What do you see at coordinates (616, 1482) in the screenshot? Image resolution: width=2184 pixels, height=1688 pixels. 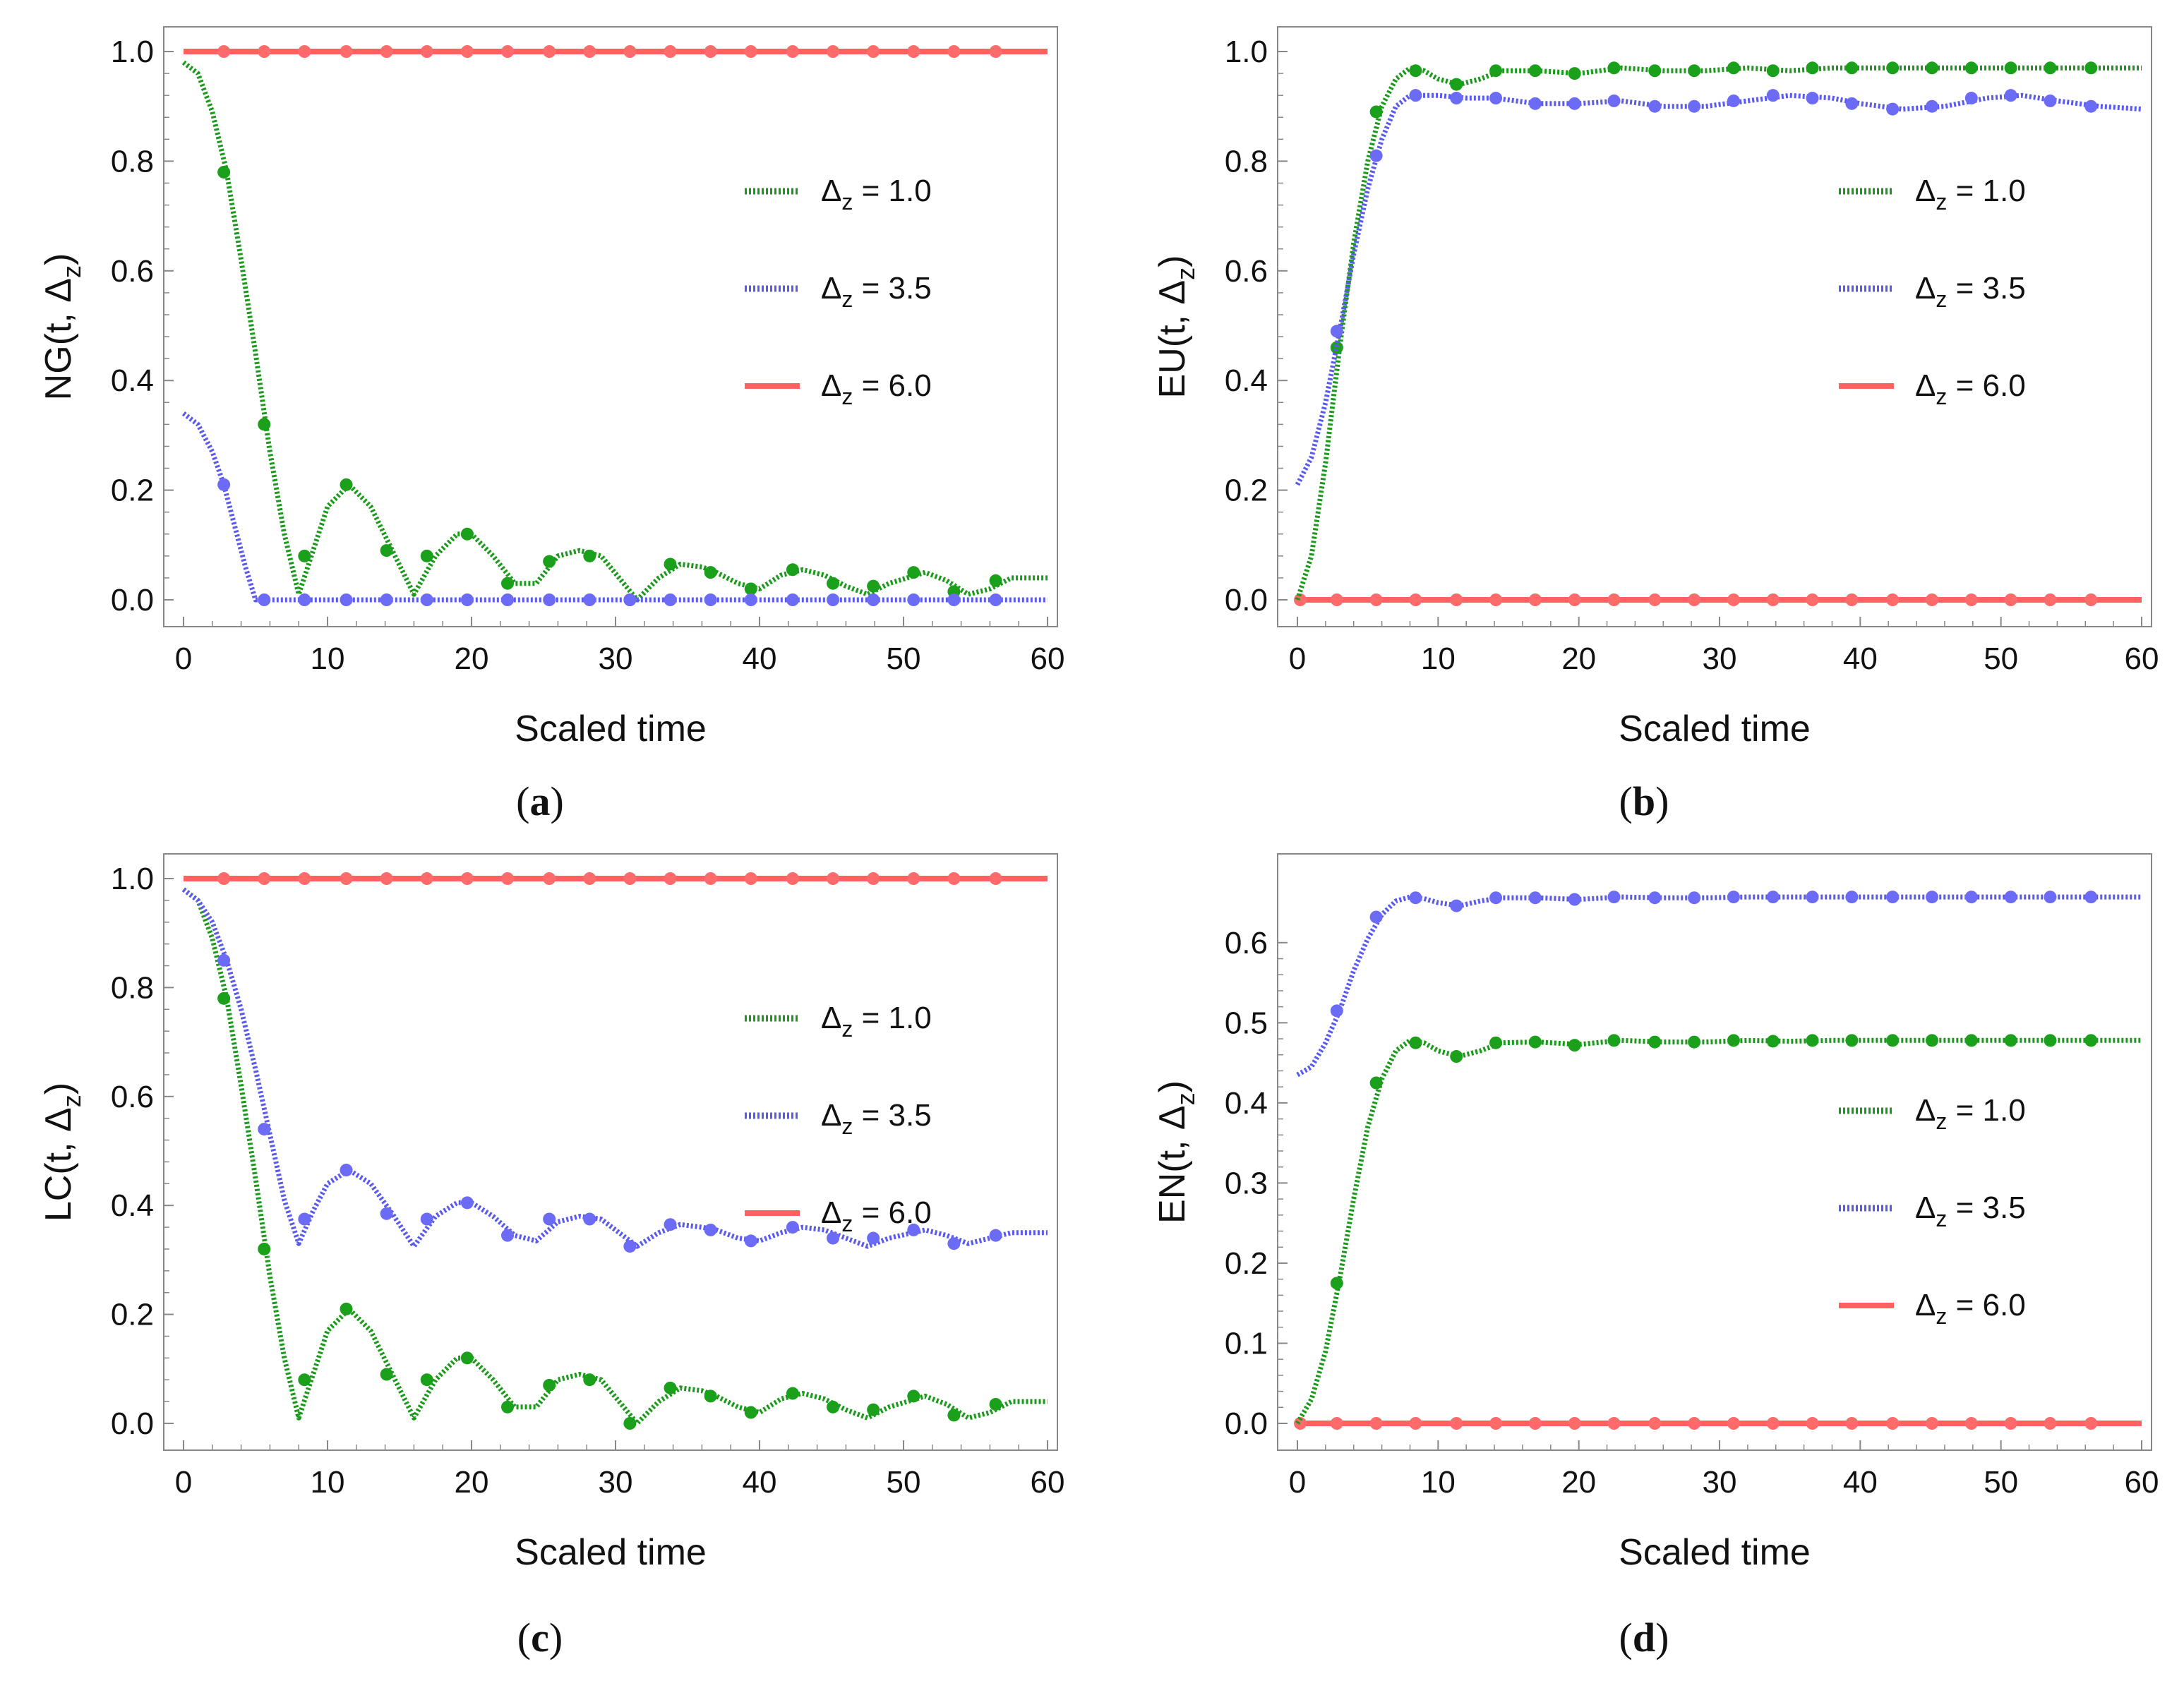 I see `x-tick-label: 30` at bounding box center [616, 1482].